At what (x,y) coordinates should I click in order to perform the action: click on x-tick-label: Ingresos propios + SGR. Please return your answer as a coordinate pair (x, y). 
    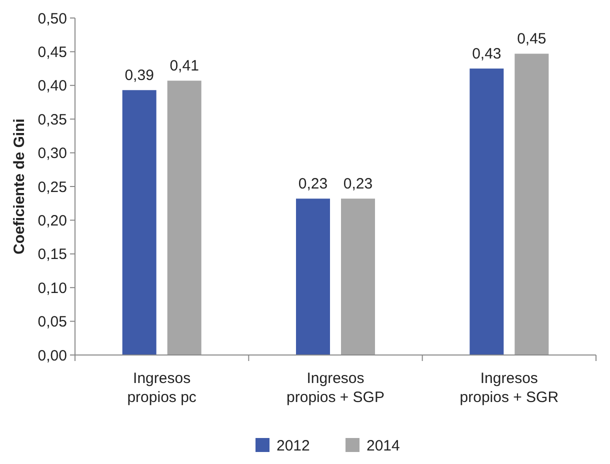
    Looking at the image, I should click on (509, 388).